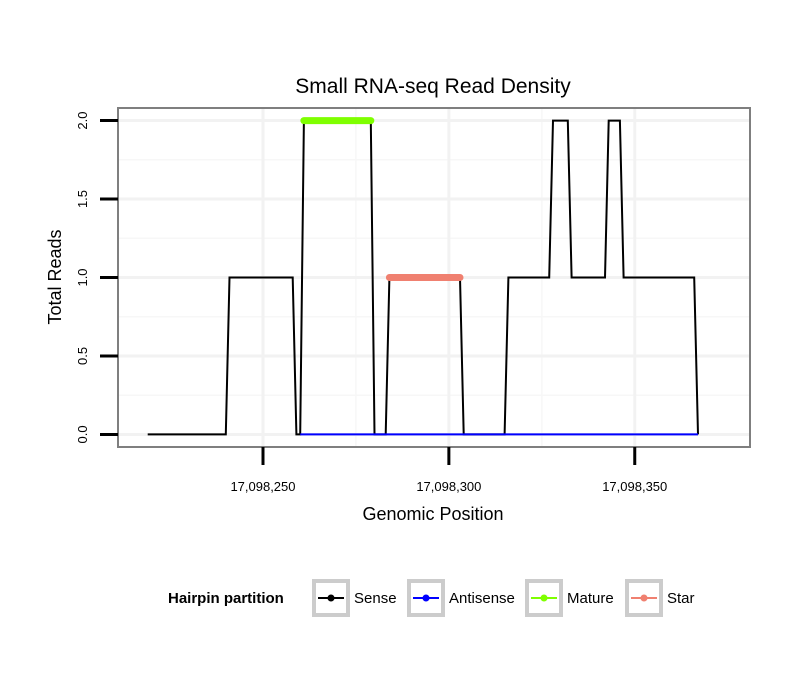 This screenshot has width=810, height=690. What do you see at coordinates (634, 486) in the screenshot?
I see `x-tick-label: 17,098,350` at bounding box center [634, 486].